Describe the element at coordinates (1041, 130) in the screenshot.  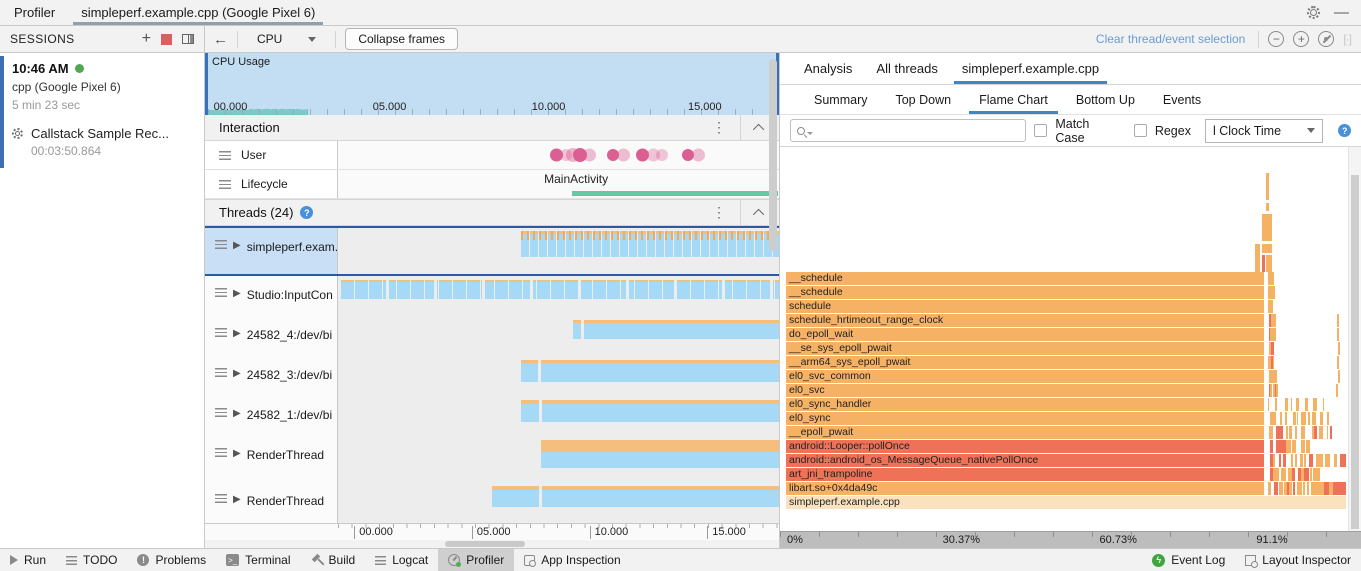
I see `match-case-checkbox` at that location.